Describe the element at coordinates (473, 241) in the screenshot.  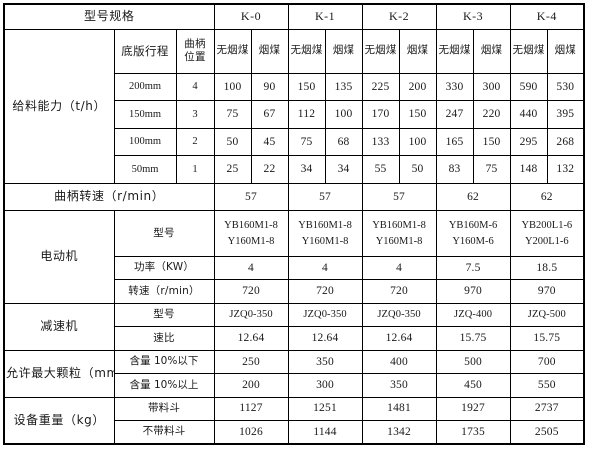
I see `motor-model-value-line2: Y160M-6` at that location.